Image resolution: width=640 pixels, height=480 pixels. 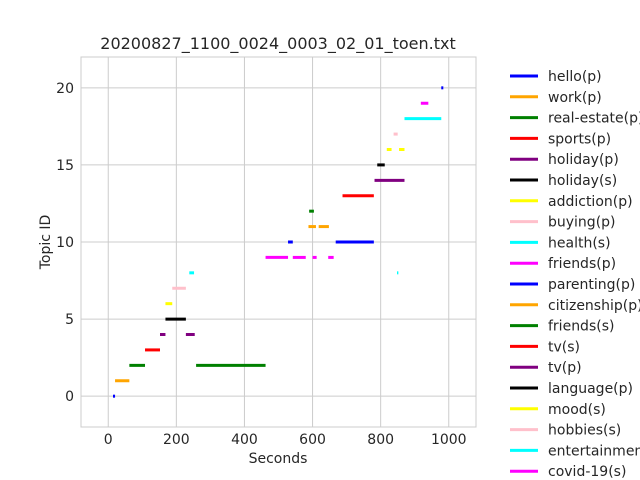 What do you see at coordinates (564, 347) in the screenshot?
I see `legend-label: tv(s)` at bounding box center [564, 347].